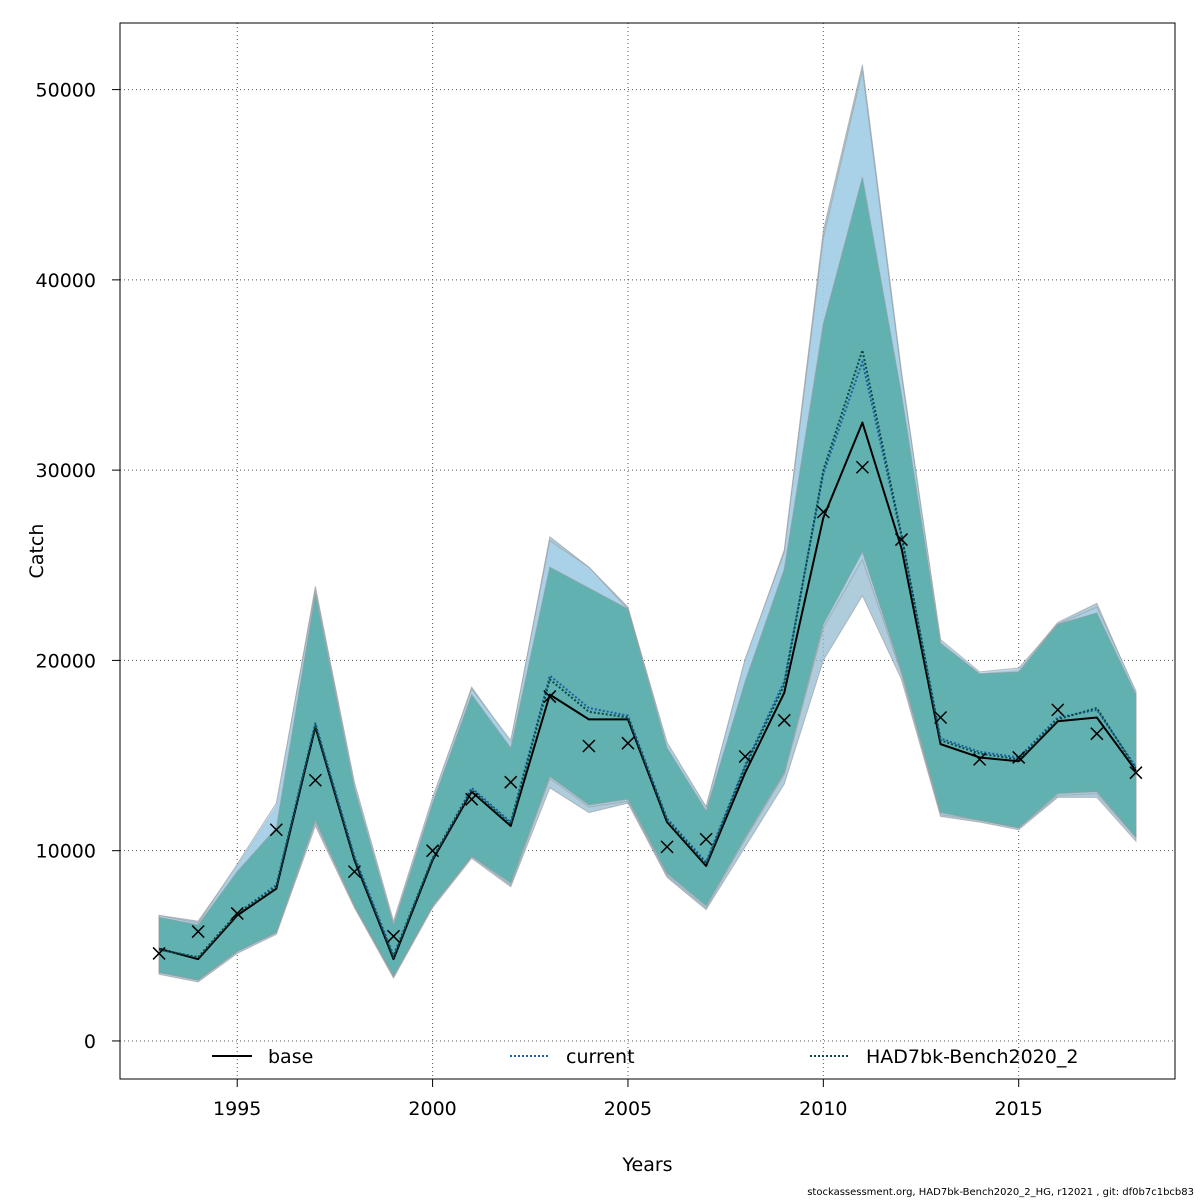 Image resolution: width=1200 pixels, height=1200 pixels. What do you see at coordinates (645, 1057) in the screenshot?
I see `legend: base current HAD7bk-Bench2020_2` at bounding box center [645, 1057].